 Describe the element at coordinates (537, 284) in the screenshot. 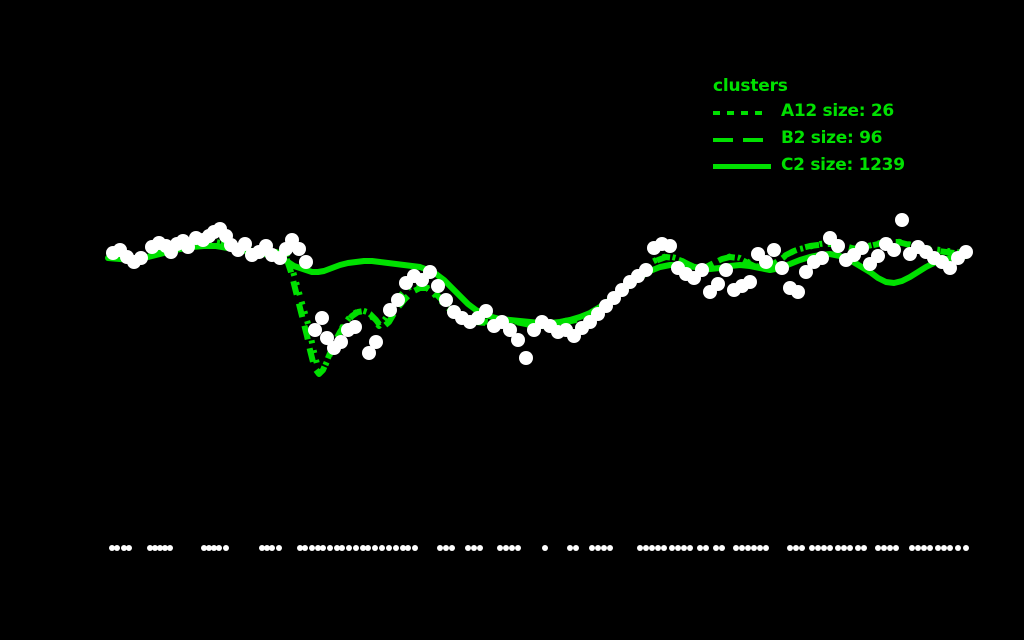

I see `series-line-c2` at that location.